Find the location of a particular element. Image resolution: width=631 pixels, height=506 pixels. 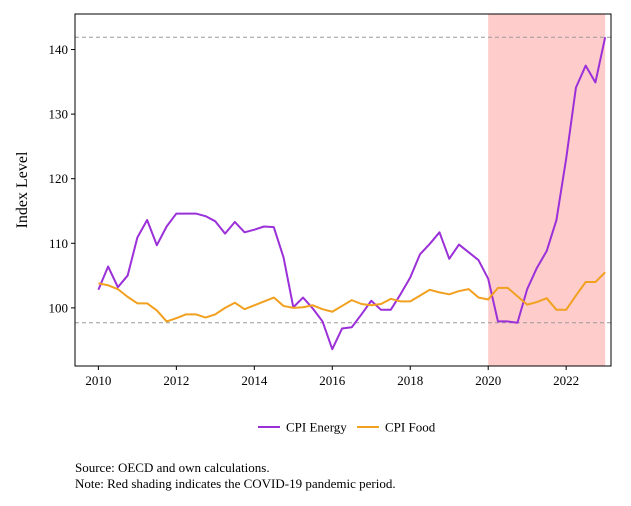

legend-label-cpi-food: CPI Food is located at coordinates (410, 427).